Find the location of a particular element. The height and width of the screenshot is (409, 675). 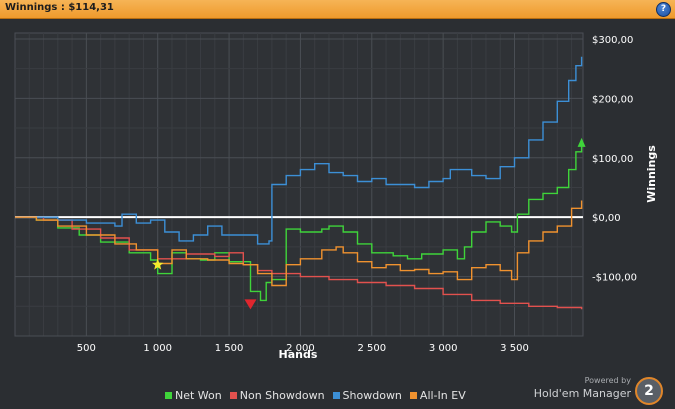

window-title: Winnings : $114,31 is located at coordinates (59, 7).